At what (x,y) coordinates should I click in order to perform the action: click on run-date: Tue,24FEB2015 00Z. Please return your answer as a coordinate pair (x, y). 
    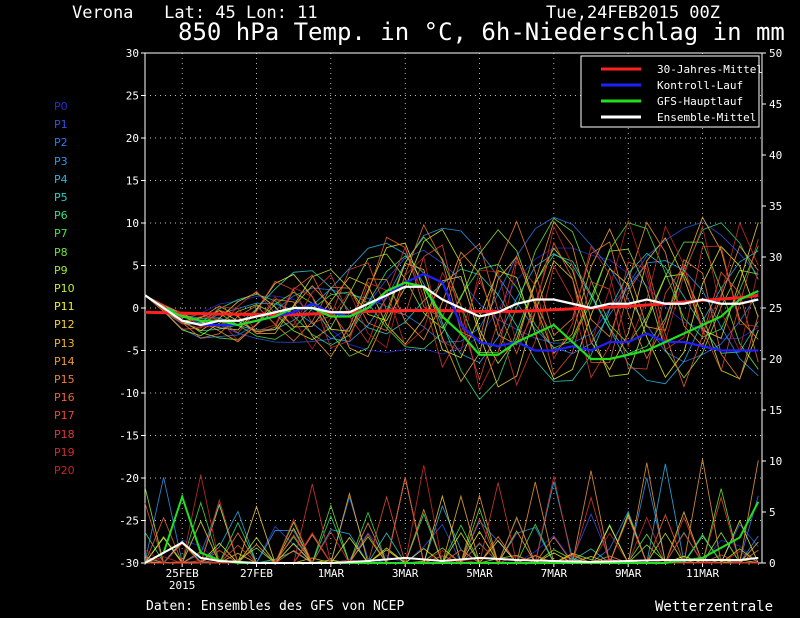
    Looking at the image, I should click on (633, 13).